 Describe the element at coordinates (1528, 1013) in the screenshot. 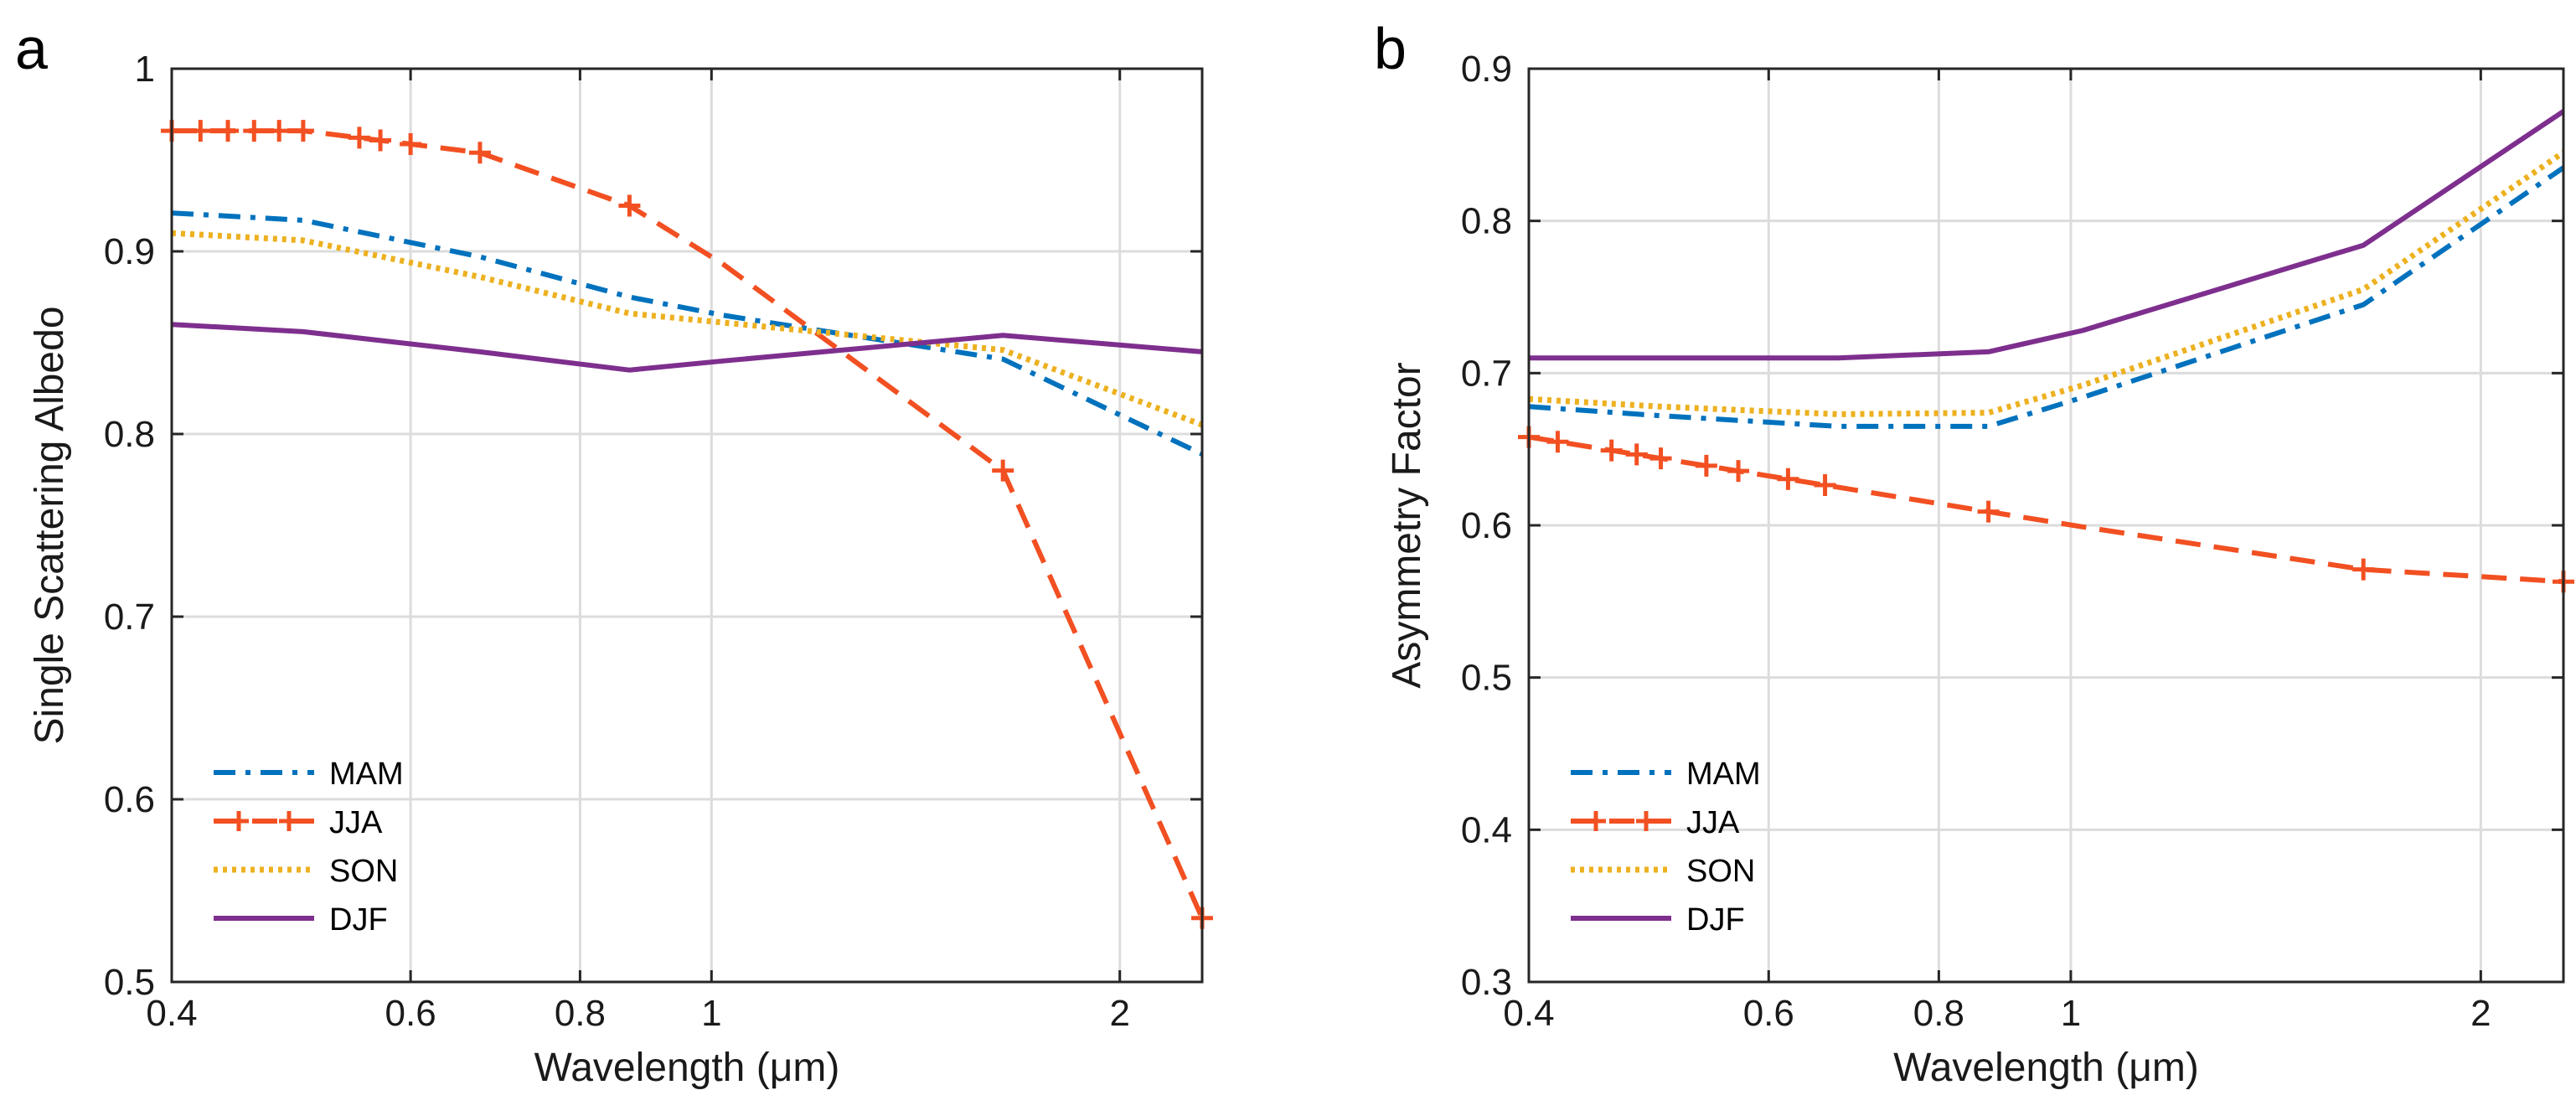

I see `panel-b-x-tick-label: 0.4` at that location.